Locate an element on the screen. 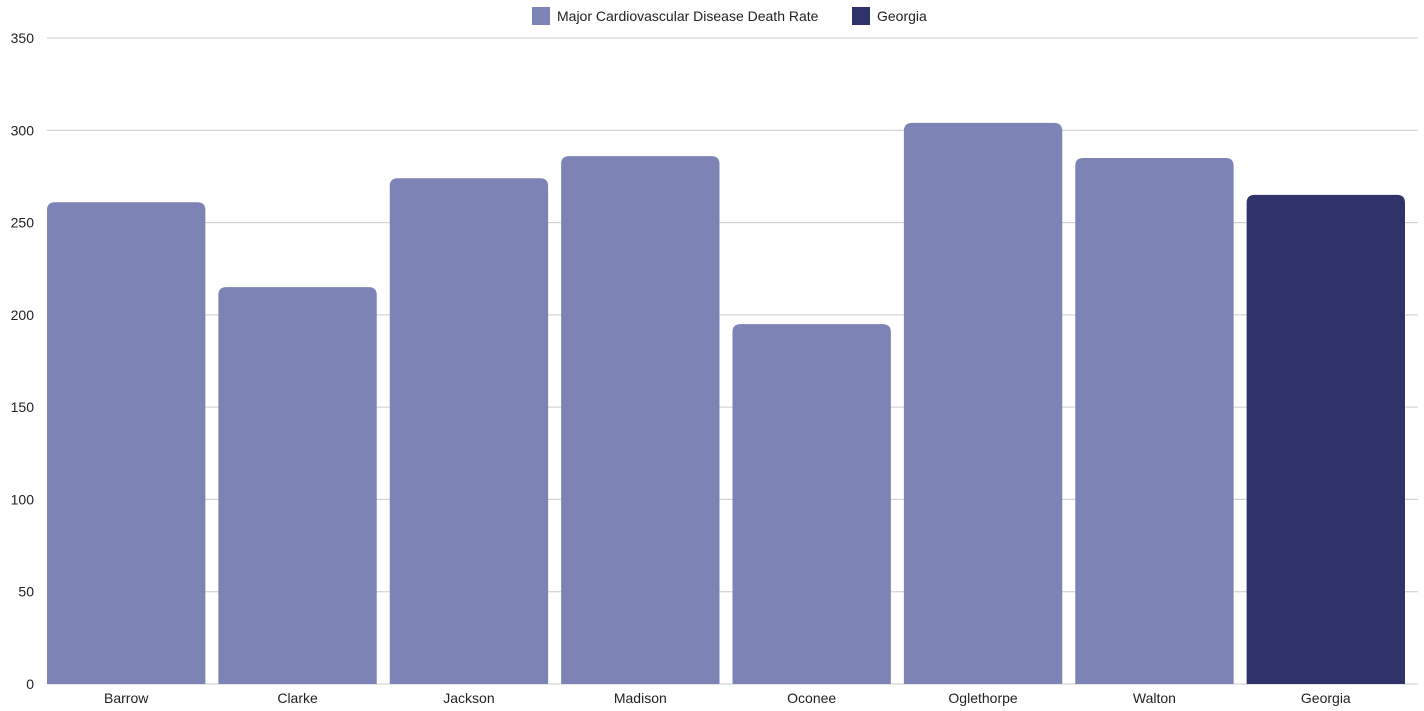  y-tick-label: 350 is located at coordinates (23, 38).